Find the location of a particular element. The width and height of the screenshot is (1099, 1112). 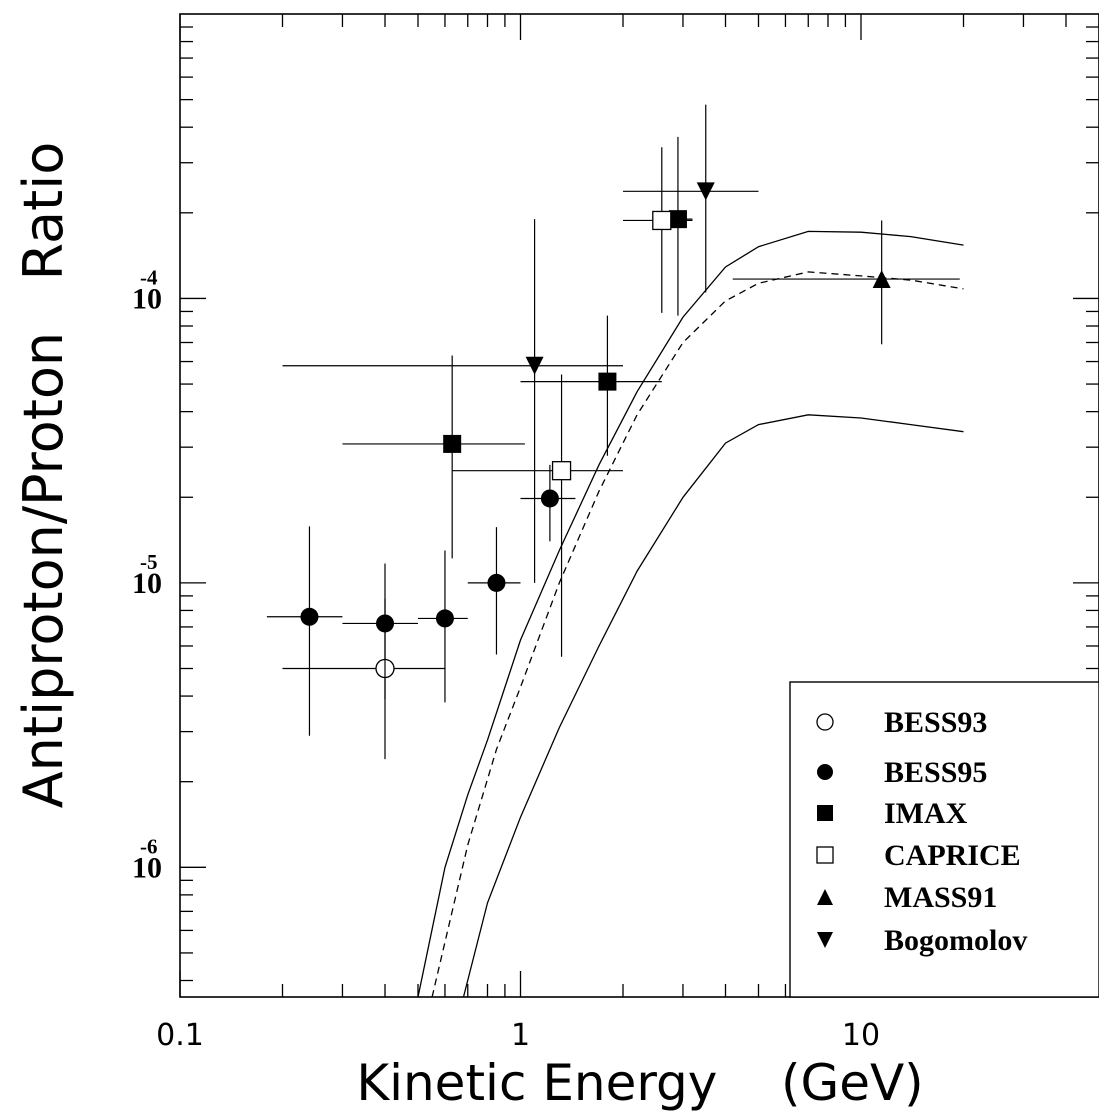

legend-label-bess95: BESS95 is located at coordinates (935, 772).